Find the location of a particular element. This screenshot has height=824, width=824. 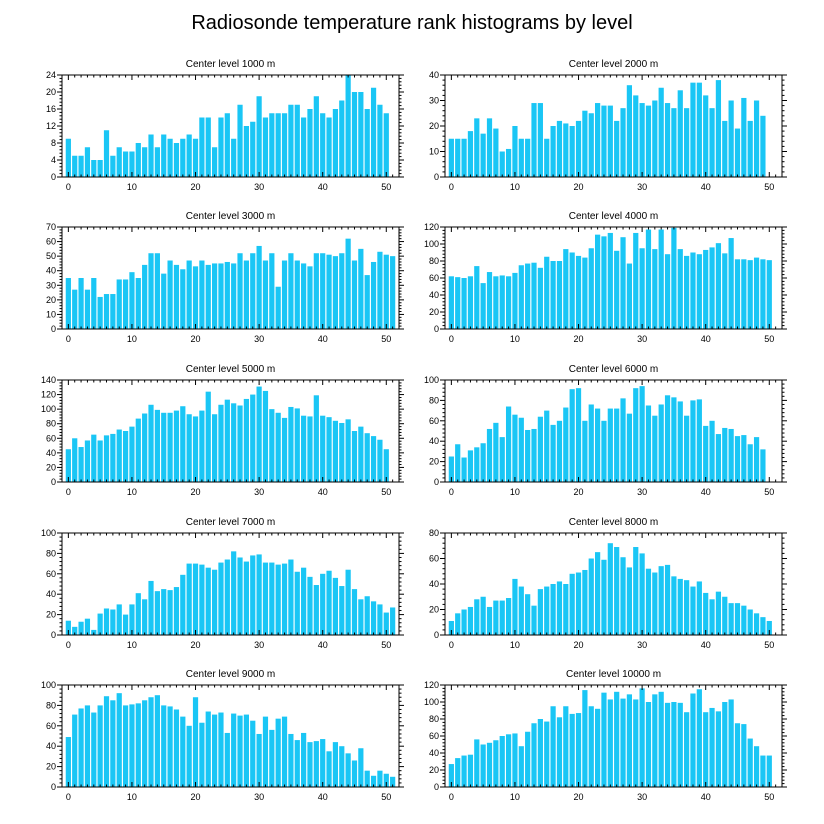

y-tick-label: 140 is located at coordinates (48, 380).